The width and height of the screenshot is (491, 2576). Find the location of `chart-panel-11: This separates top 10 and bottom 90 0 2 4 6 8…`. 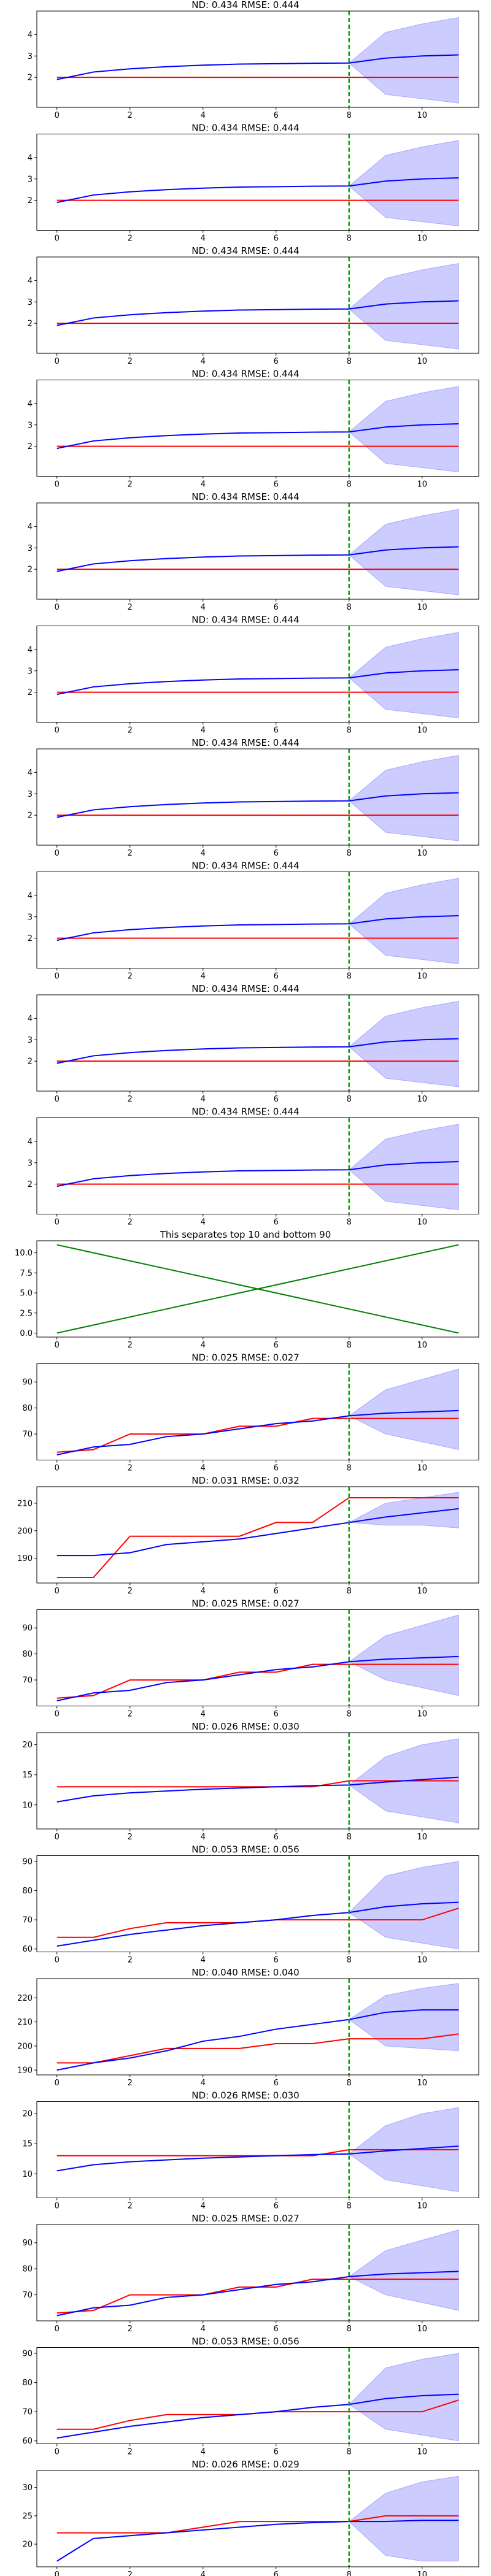

chart-panel-11: This separates top 10 and bottom 90 0 2 4 6 8… is located at coordinates (247, 1289).